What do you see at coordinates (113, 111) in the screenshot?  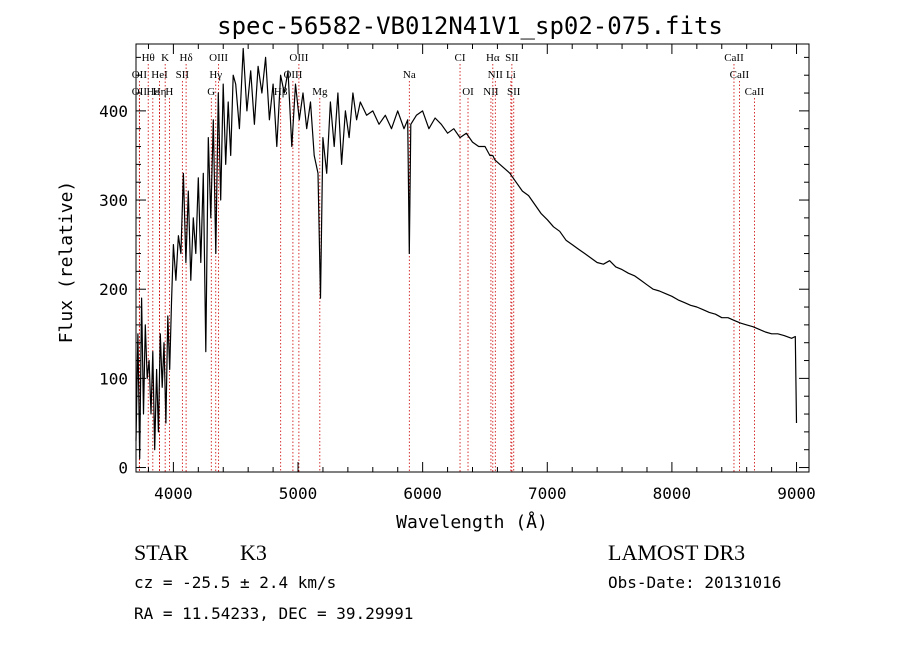 I see `y-tick-label: 400` at bounding box center [113, 111].